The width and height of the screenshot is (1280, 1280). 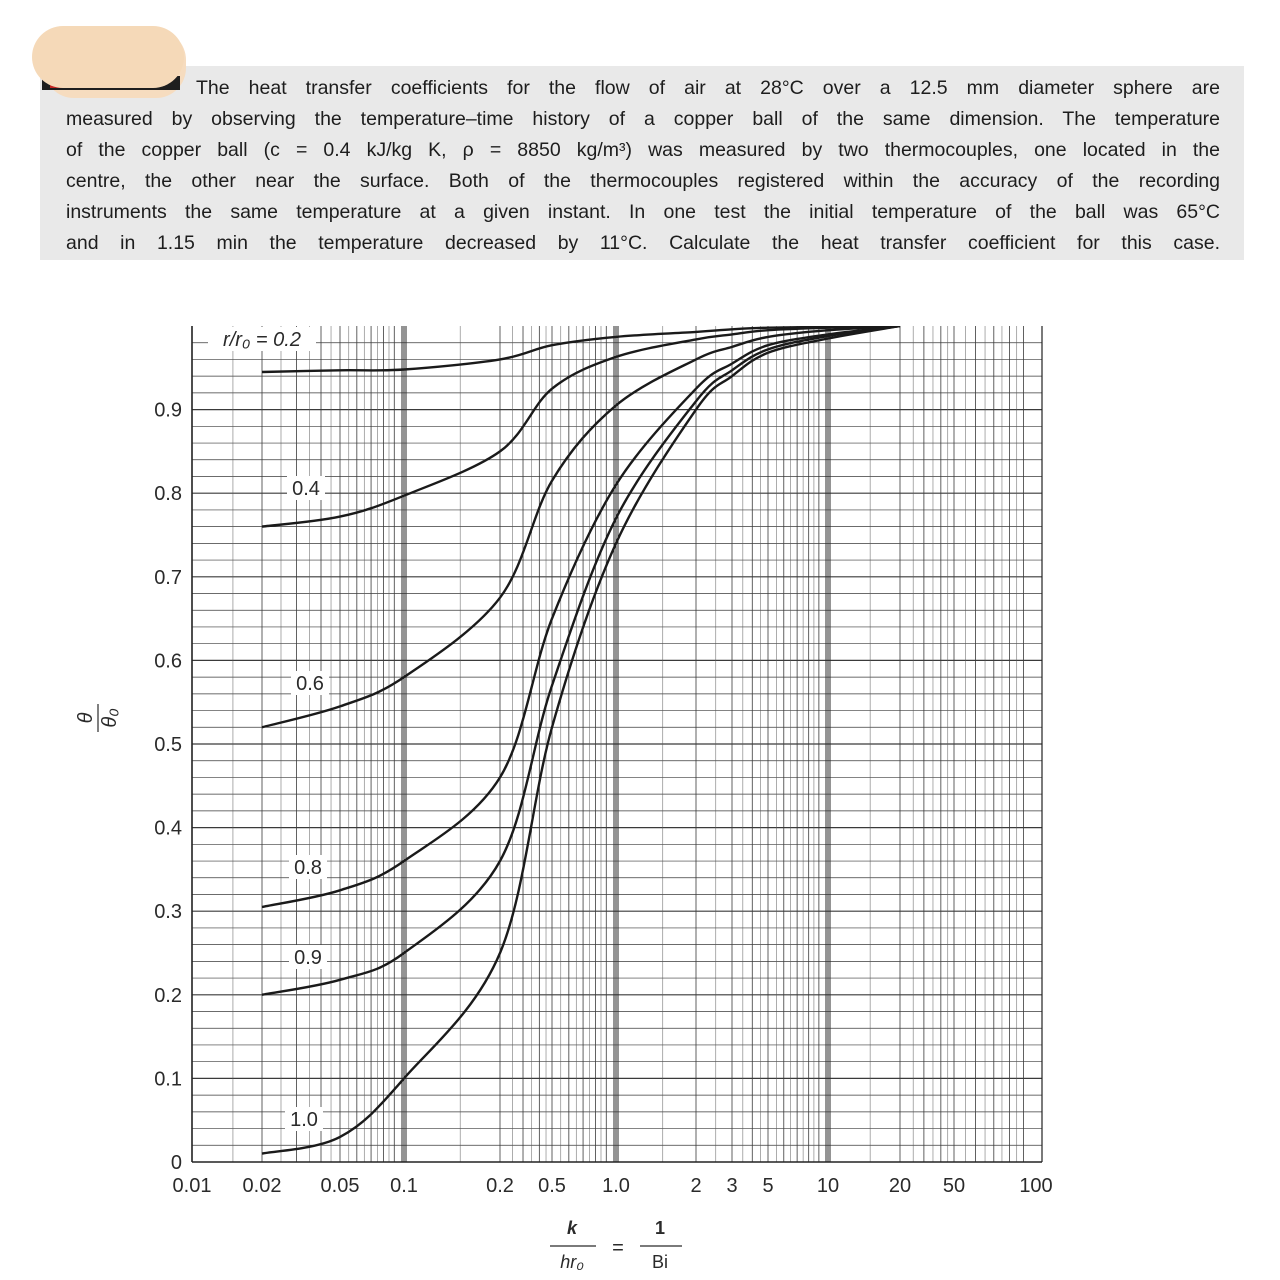 I want to click on x-tick-label: 20, so click(x=900, y=1186).